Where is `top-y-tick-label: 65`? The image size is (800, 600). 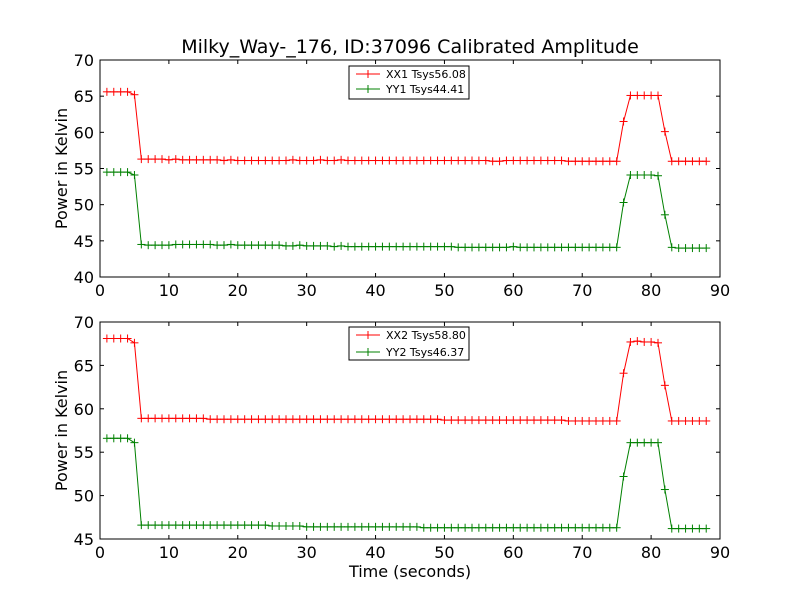 top-y-tick-label: 65 is located at coordinates (84, 96).